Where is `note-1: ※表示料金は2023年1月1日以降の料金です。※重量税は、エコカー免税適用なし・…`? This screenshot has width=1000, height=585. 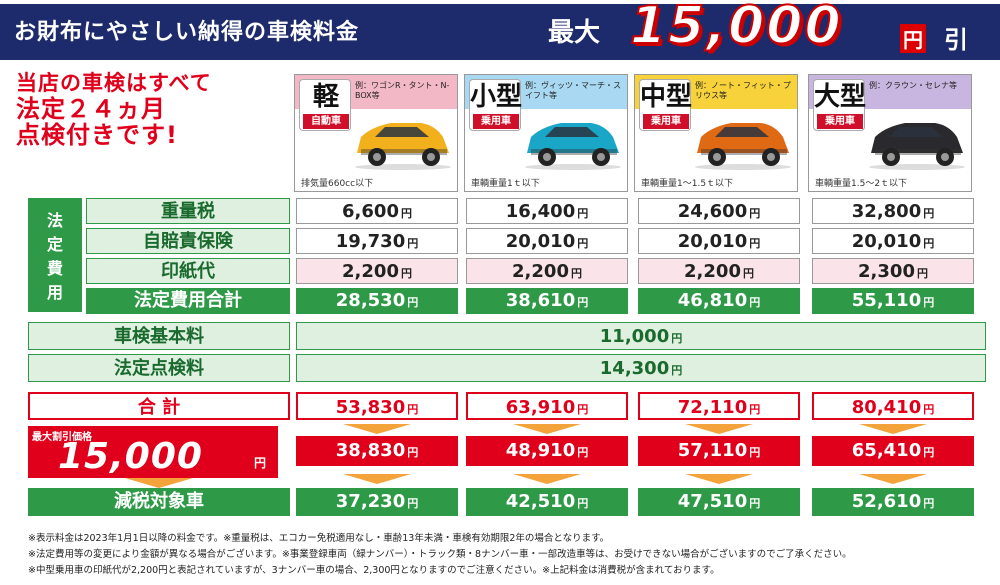 note-1: ※表示料金は2023年1月1日以降の料金です。※重量税は、エコカー免税適用なし・… is located at coordinates (319, 538).